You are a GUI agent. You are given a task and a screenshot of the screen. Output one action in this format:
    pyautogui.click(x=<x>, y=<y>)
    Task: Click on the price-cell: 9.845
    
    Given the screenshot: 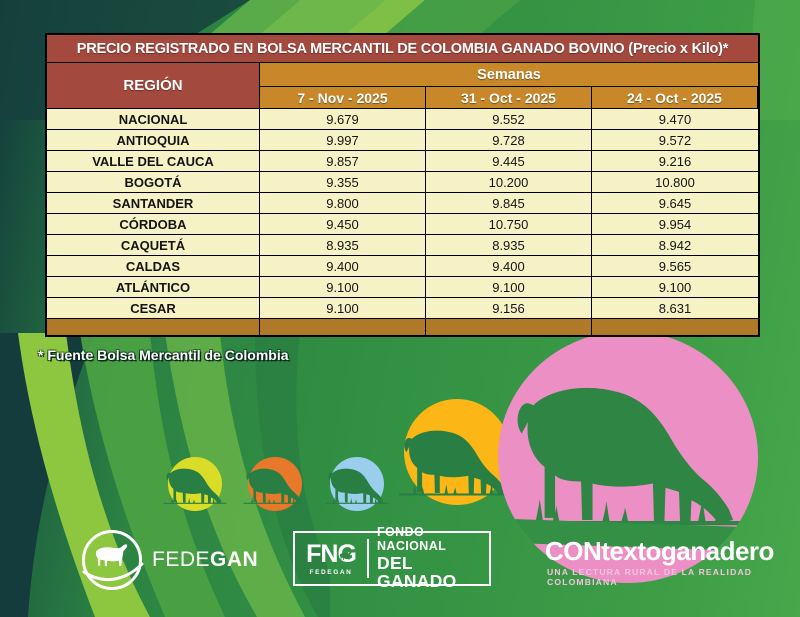 What is the action you would take?
    pyautogui.click(x=509, y=203)
    